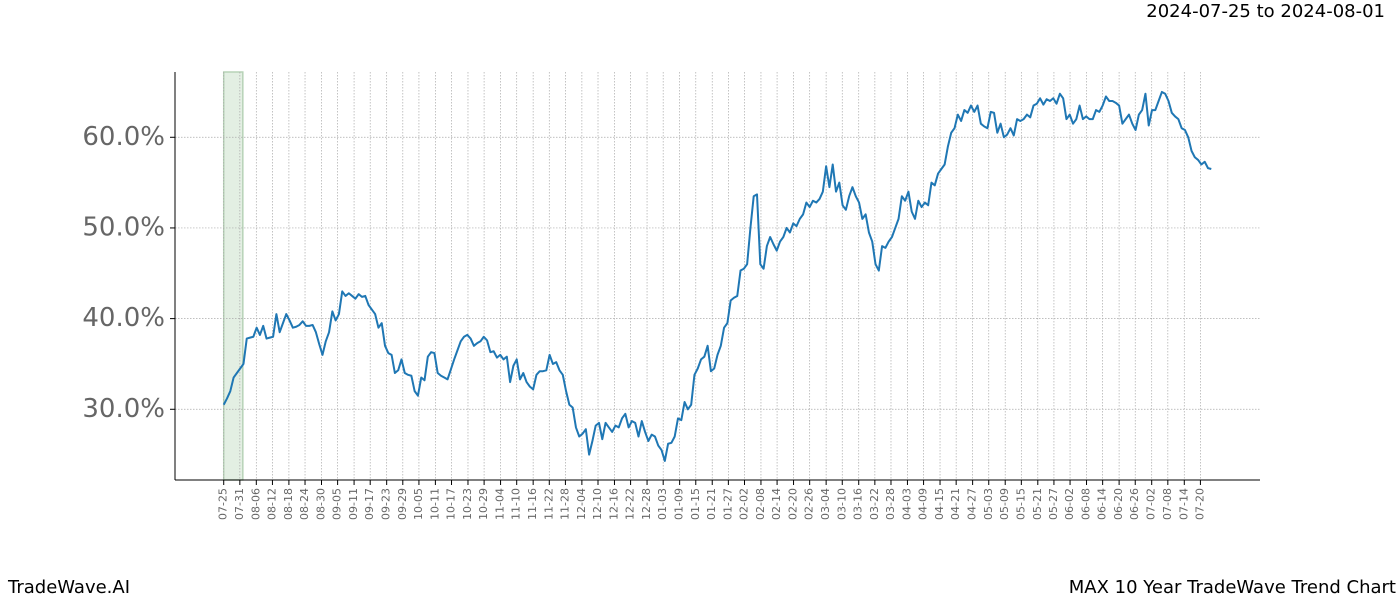 This screenshot has width=1400, height=600. What do you see at coordinates (630, 504) in the screenshot?
I see `x-tick-label: 12-22` at bounding box center [630, 504].